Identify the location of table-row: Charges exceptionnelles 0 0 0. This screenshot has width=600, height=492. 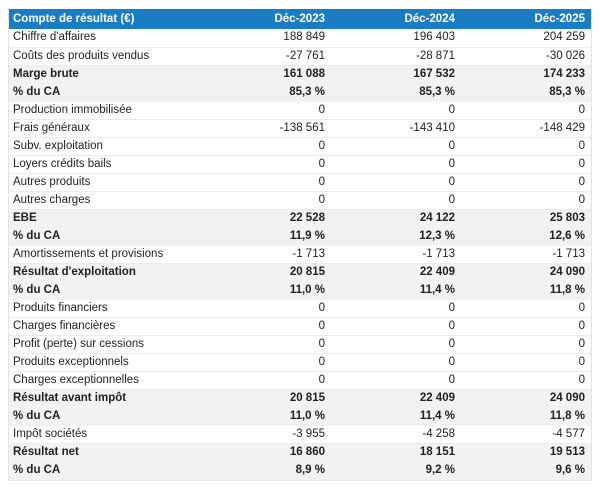
(300, 380).